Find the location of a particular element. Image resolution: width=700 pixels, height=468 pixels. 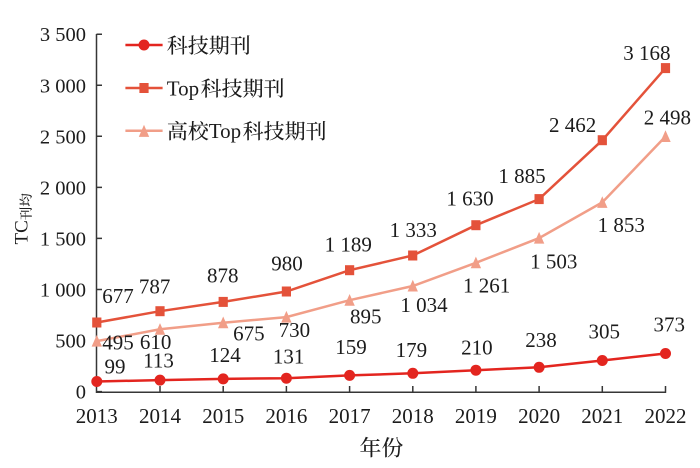

svg-text: 895 is located at coordinates (366, 316).